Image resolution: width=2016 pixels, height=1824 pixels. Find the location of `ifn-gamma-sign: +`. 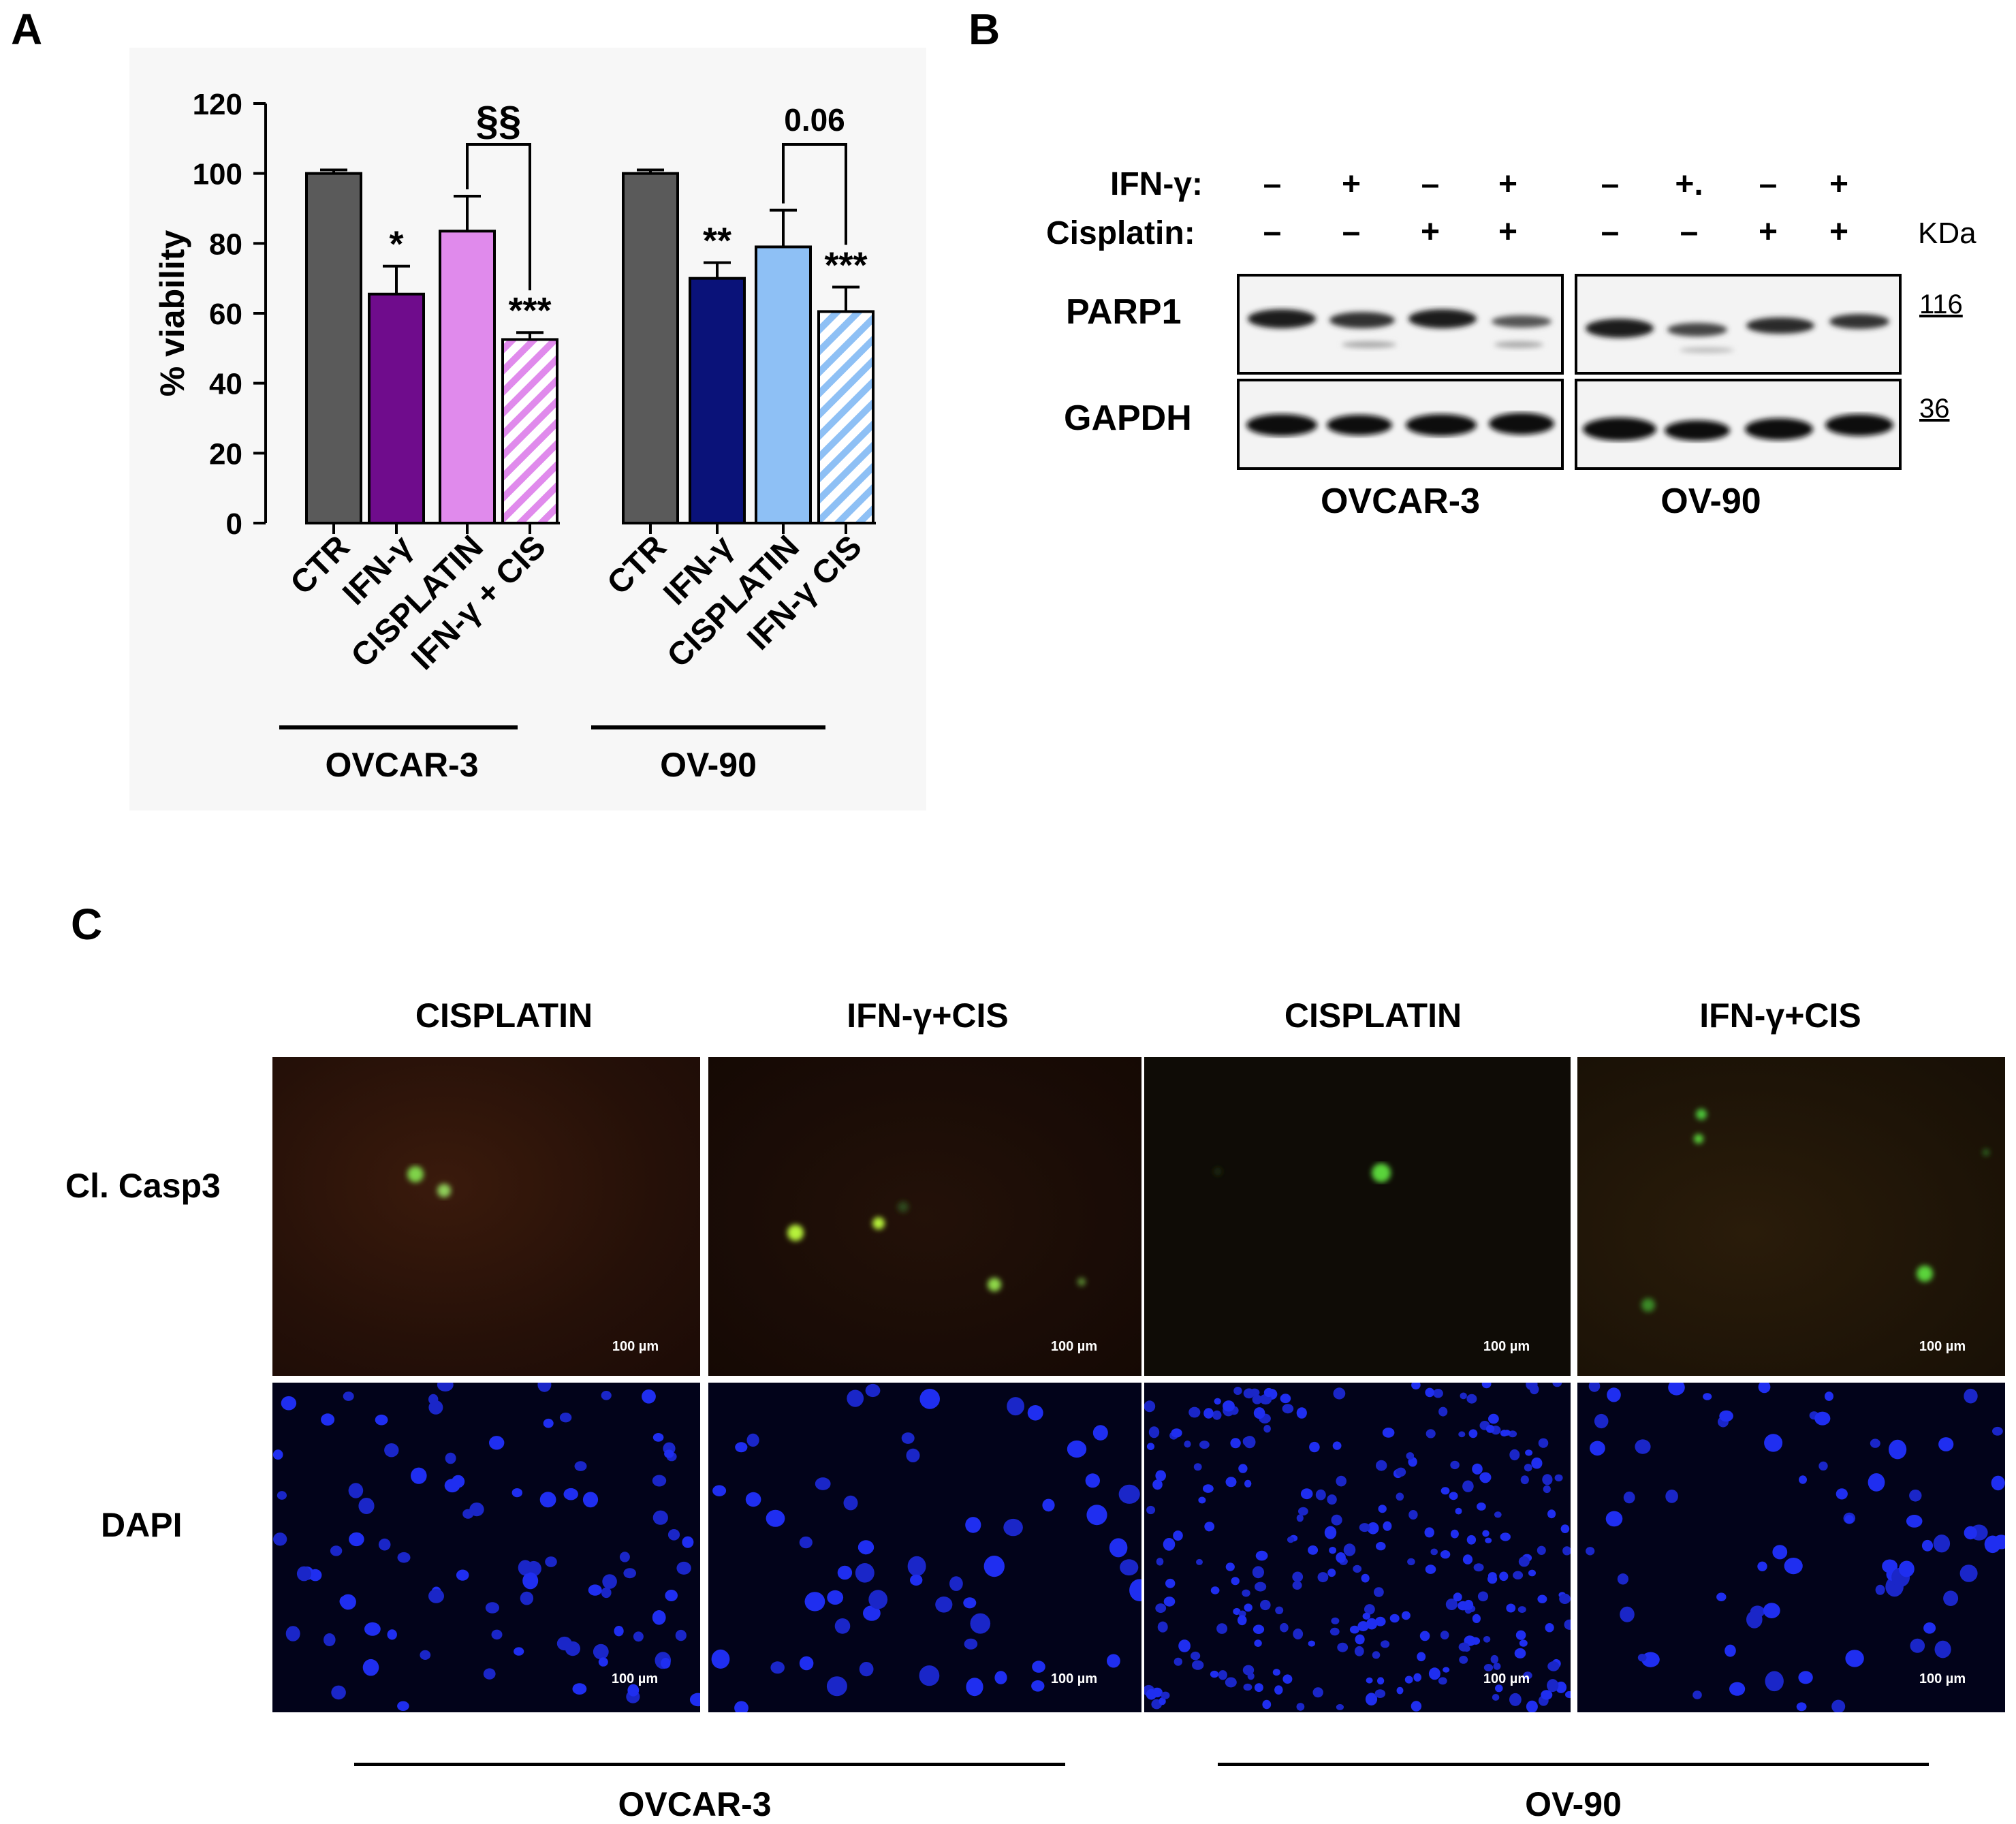

ifn-gamma-sign: + is located at coordinates (1351, 184).